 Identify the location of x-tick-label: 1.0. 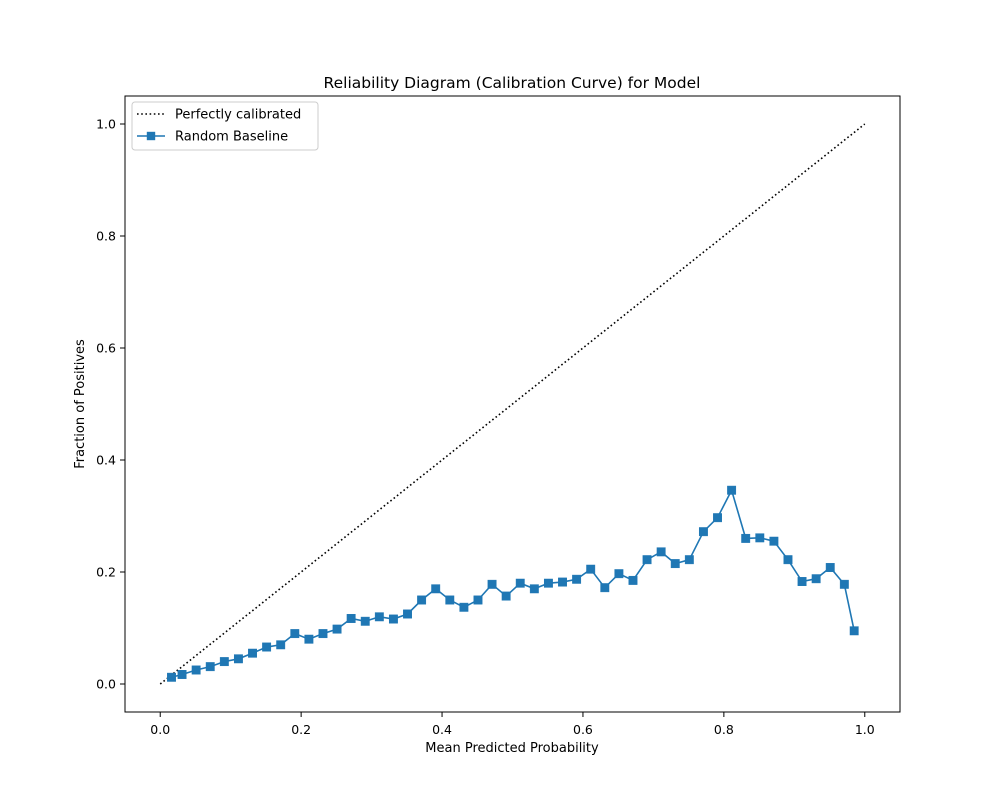
(865, 729).